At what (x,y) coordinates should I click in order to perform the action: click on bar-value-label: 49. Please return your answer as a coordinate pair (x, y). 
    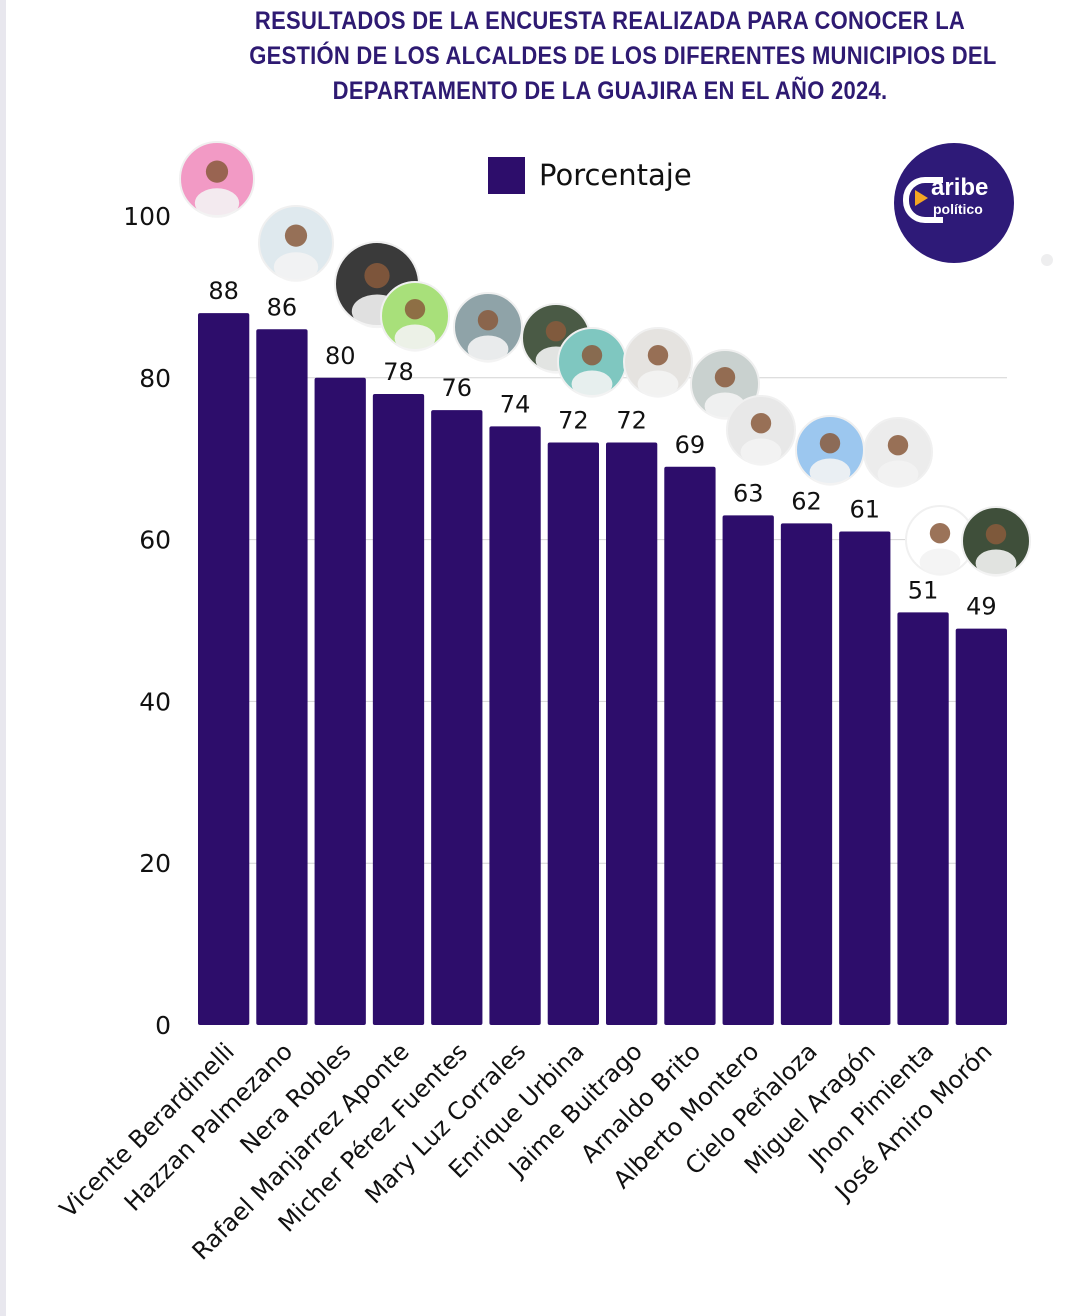
    Looking at the image, I should click on (981, 607).